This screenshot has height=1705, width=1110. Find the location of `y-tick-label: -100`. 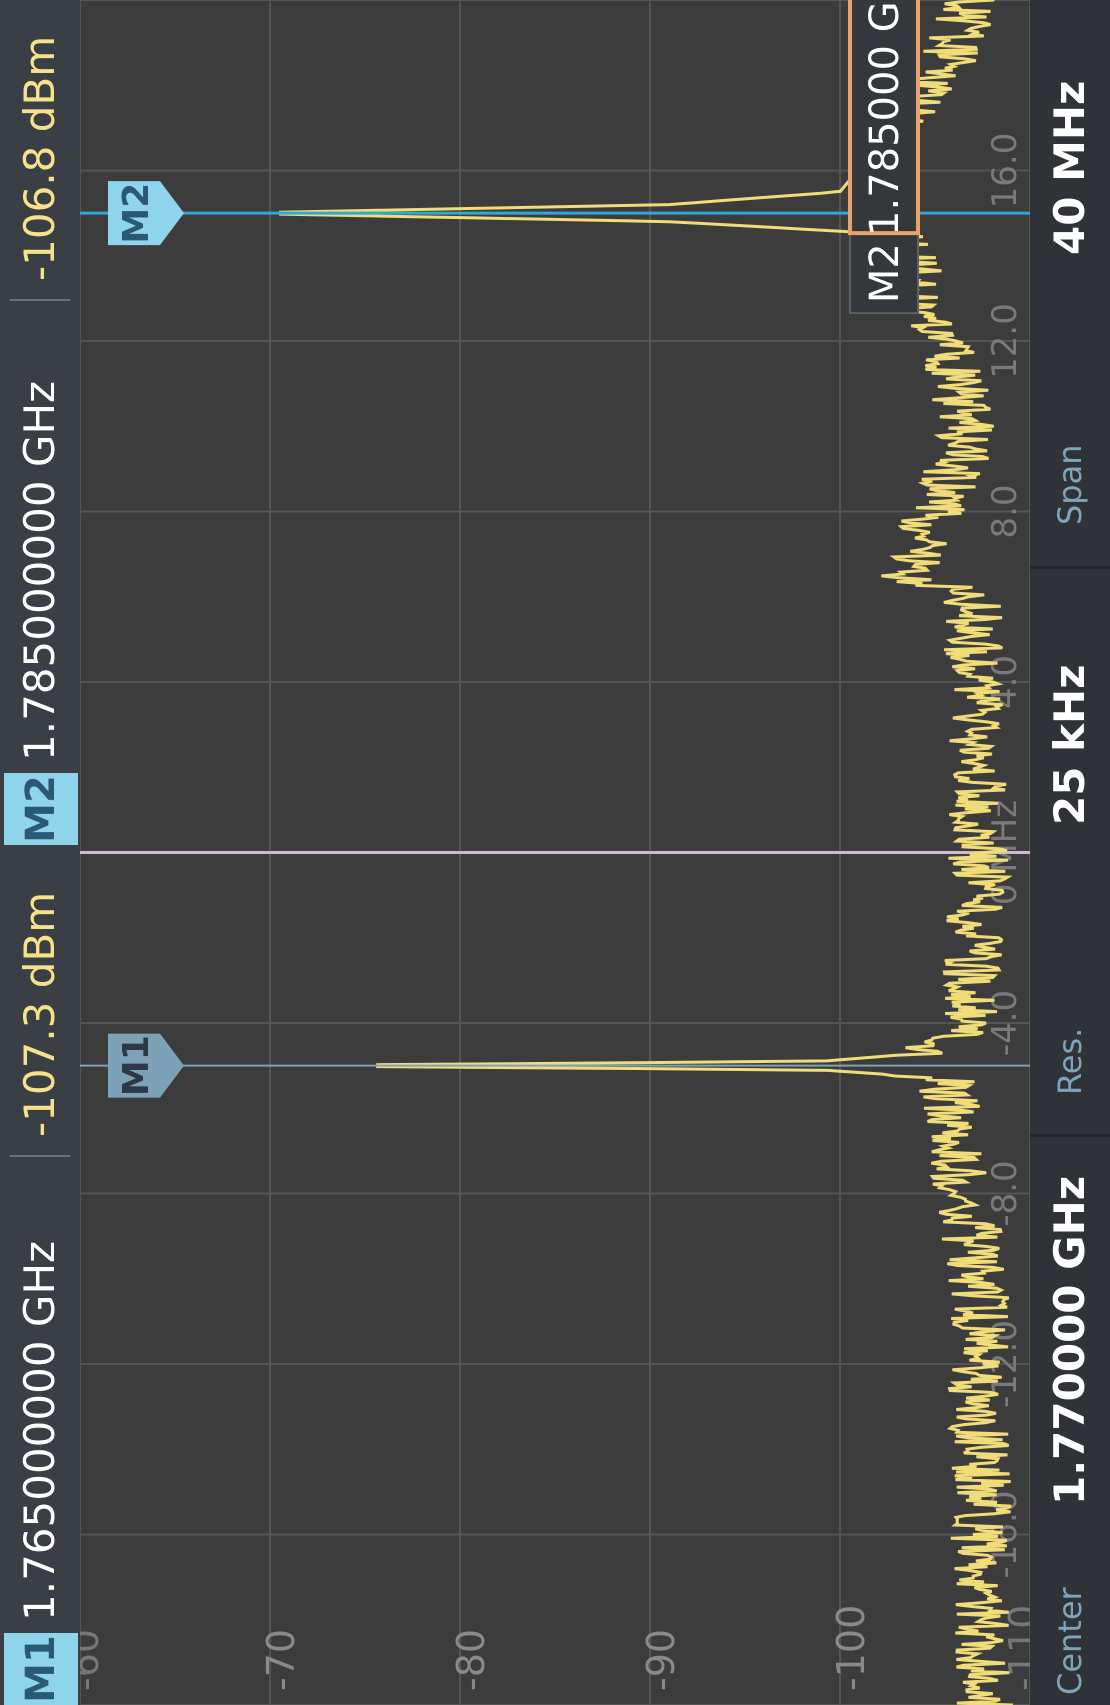

y-tick-label: -100 is located at coordinates (851, 1648).